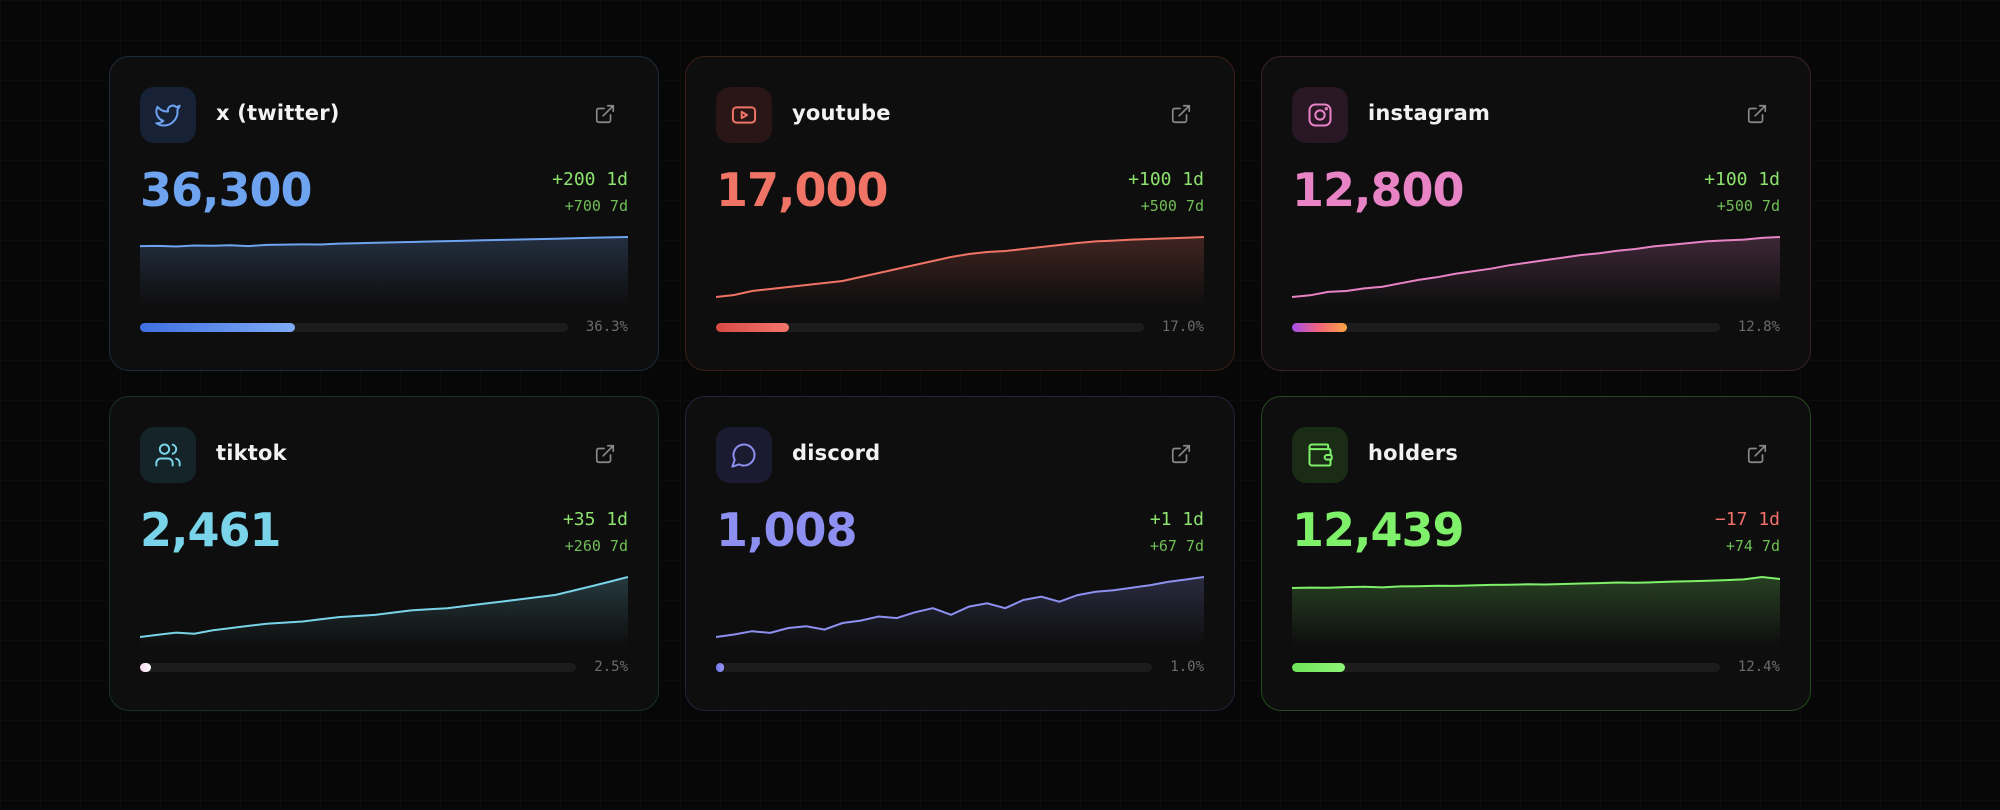  Describe the element at coordinates (802, 190) in the screenshot. I see `follower-count: 17,000` at that location.